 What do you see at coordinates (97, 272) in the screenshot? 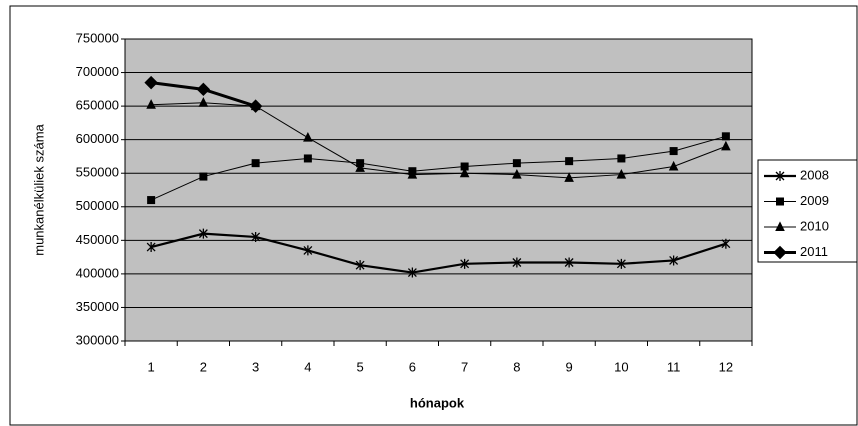
I see `y-tick-label: 400000` at bounding box center [97, 272].